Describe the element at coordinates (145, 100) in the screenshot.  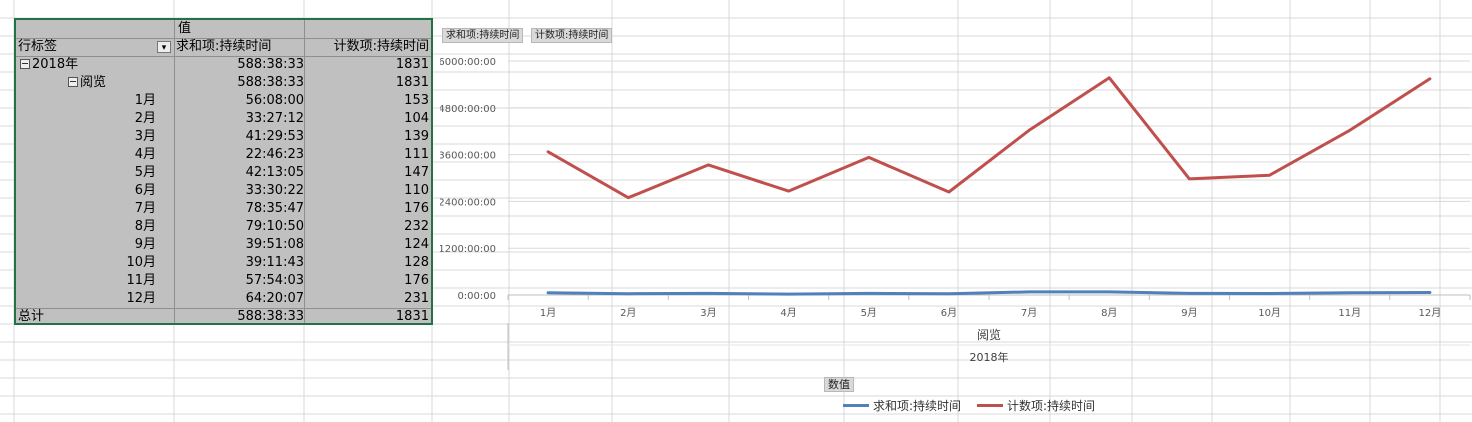
I see `month-label: 1月` at that location.